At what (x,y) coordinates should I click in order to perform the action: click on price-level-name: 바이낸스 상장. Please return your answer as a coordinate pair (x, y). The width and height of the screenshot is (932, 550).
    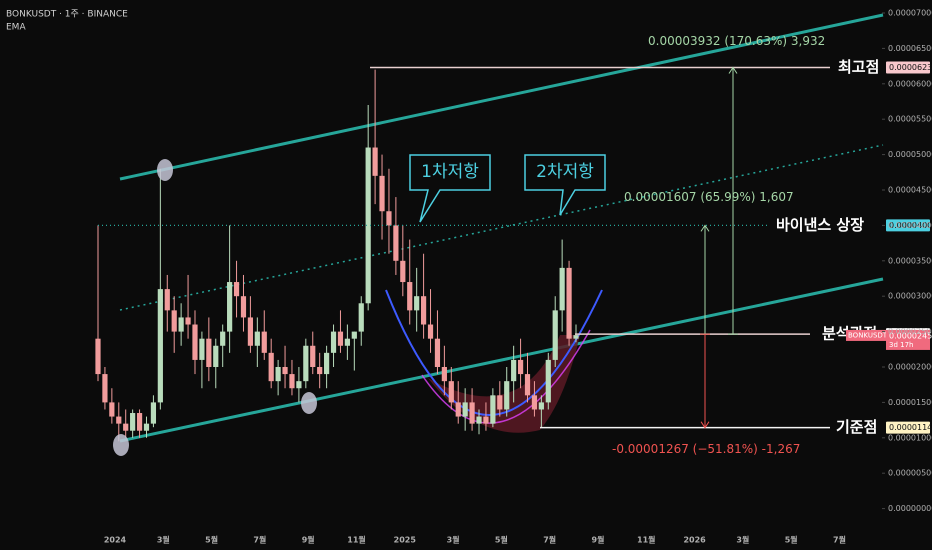
    Looking at the image, I should click on (820, 225).